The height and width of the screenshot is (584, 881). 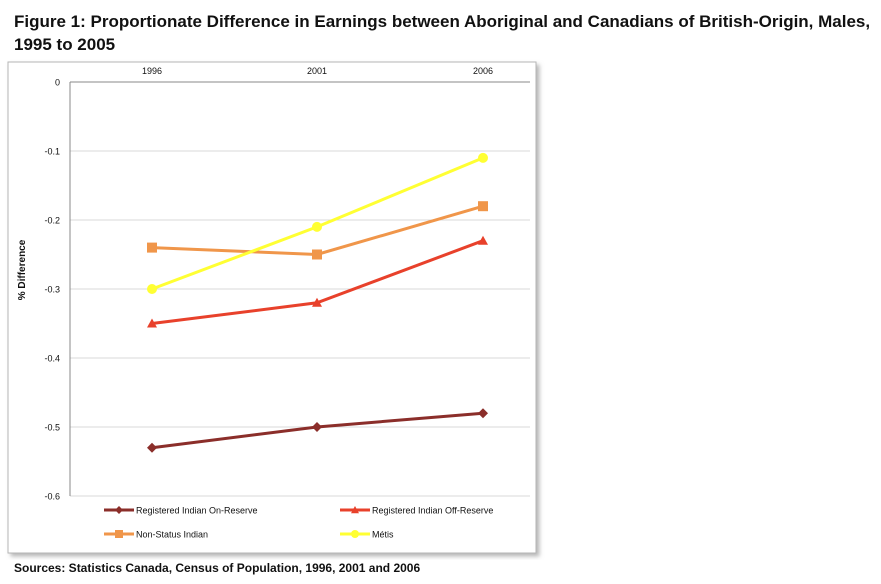 What do you see at coordinates (22, 269) in the screenshot?
I see `y-axis-label: % Difference` at bounding box center [22, 269].